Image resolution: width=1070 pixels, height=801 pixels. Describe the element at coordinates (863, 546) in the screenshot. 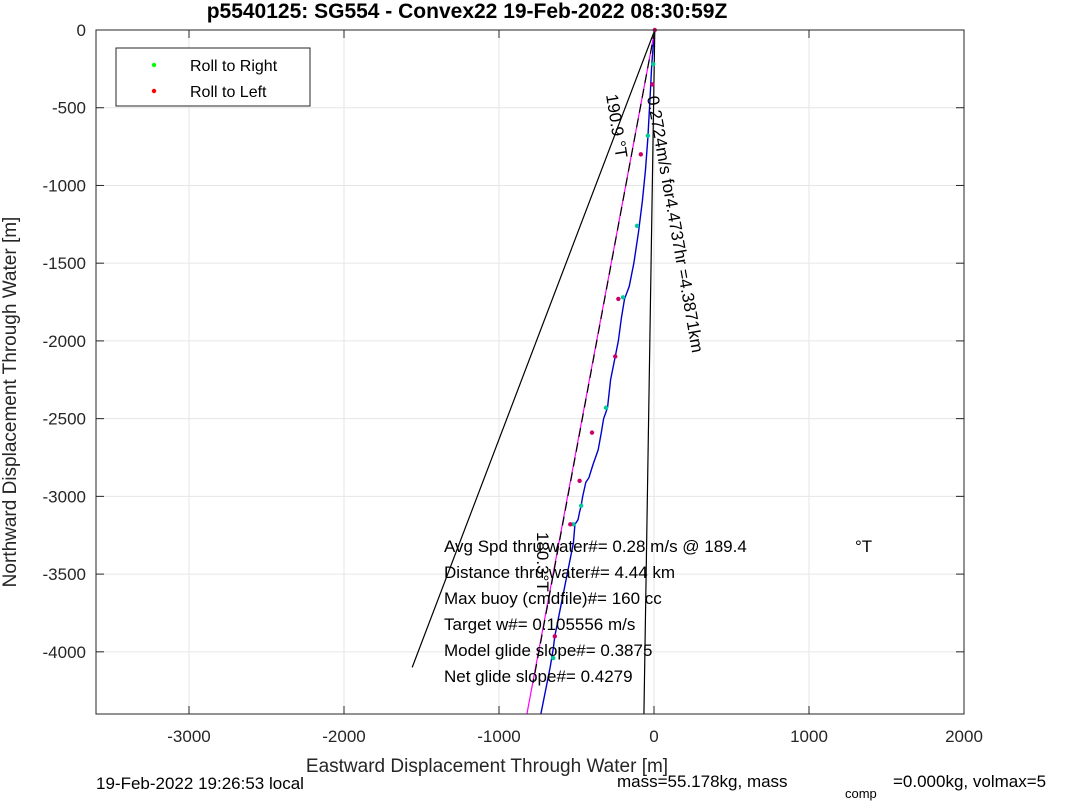

I see `stat-avg-speed-unit: °T` at that location.